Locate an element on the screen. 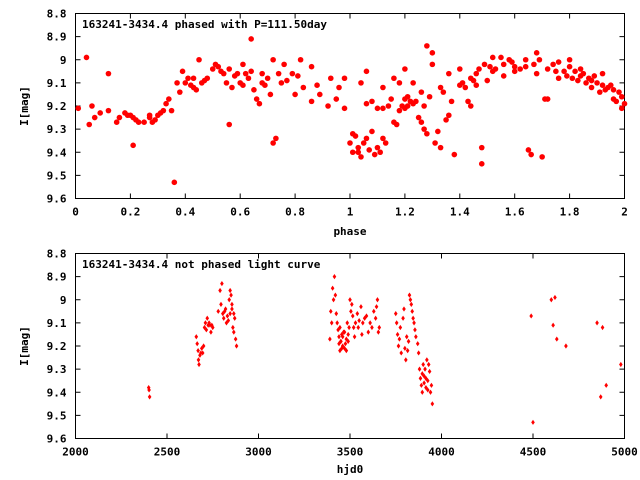 Image resolution: width=640 pixels, height=480 pixels. x-tick-label: 3000 is located at coordinates (258, 452).